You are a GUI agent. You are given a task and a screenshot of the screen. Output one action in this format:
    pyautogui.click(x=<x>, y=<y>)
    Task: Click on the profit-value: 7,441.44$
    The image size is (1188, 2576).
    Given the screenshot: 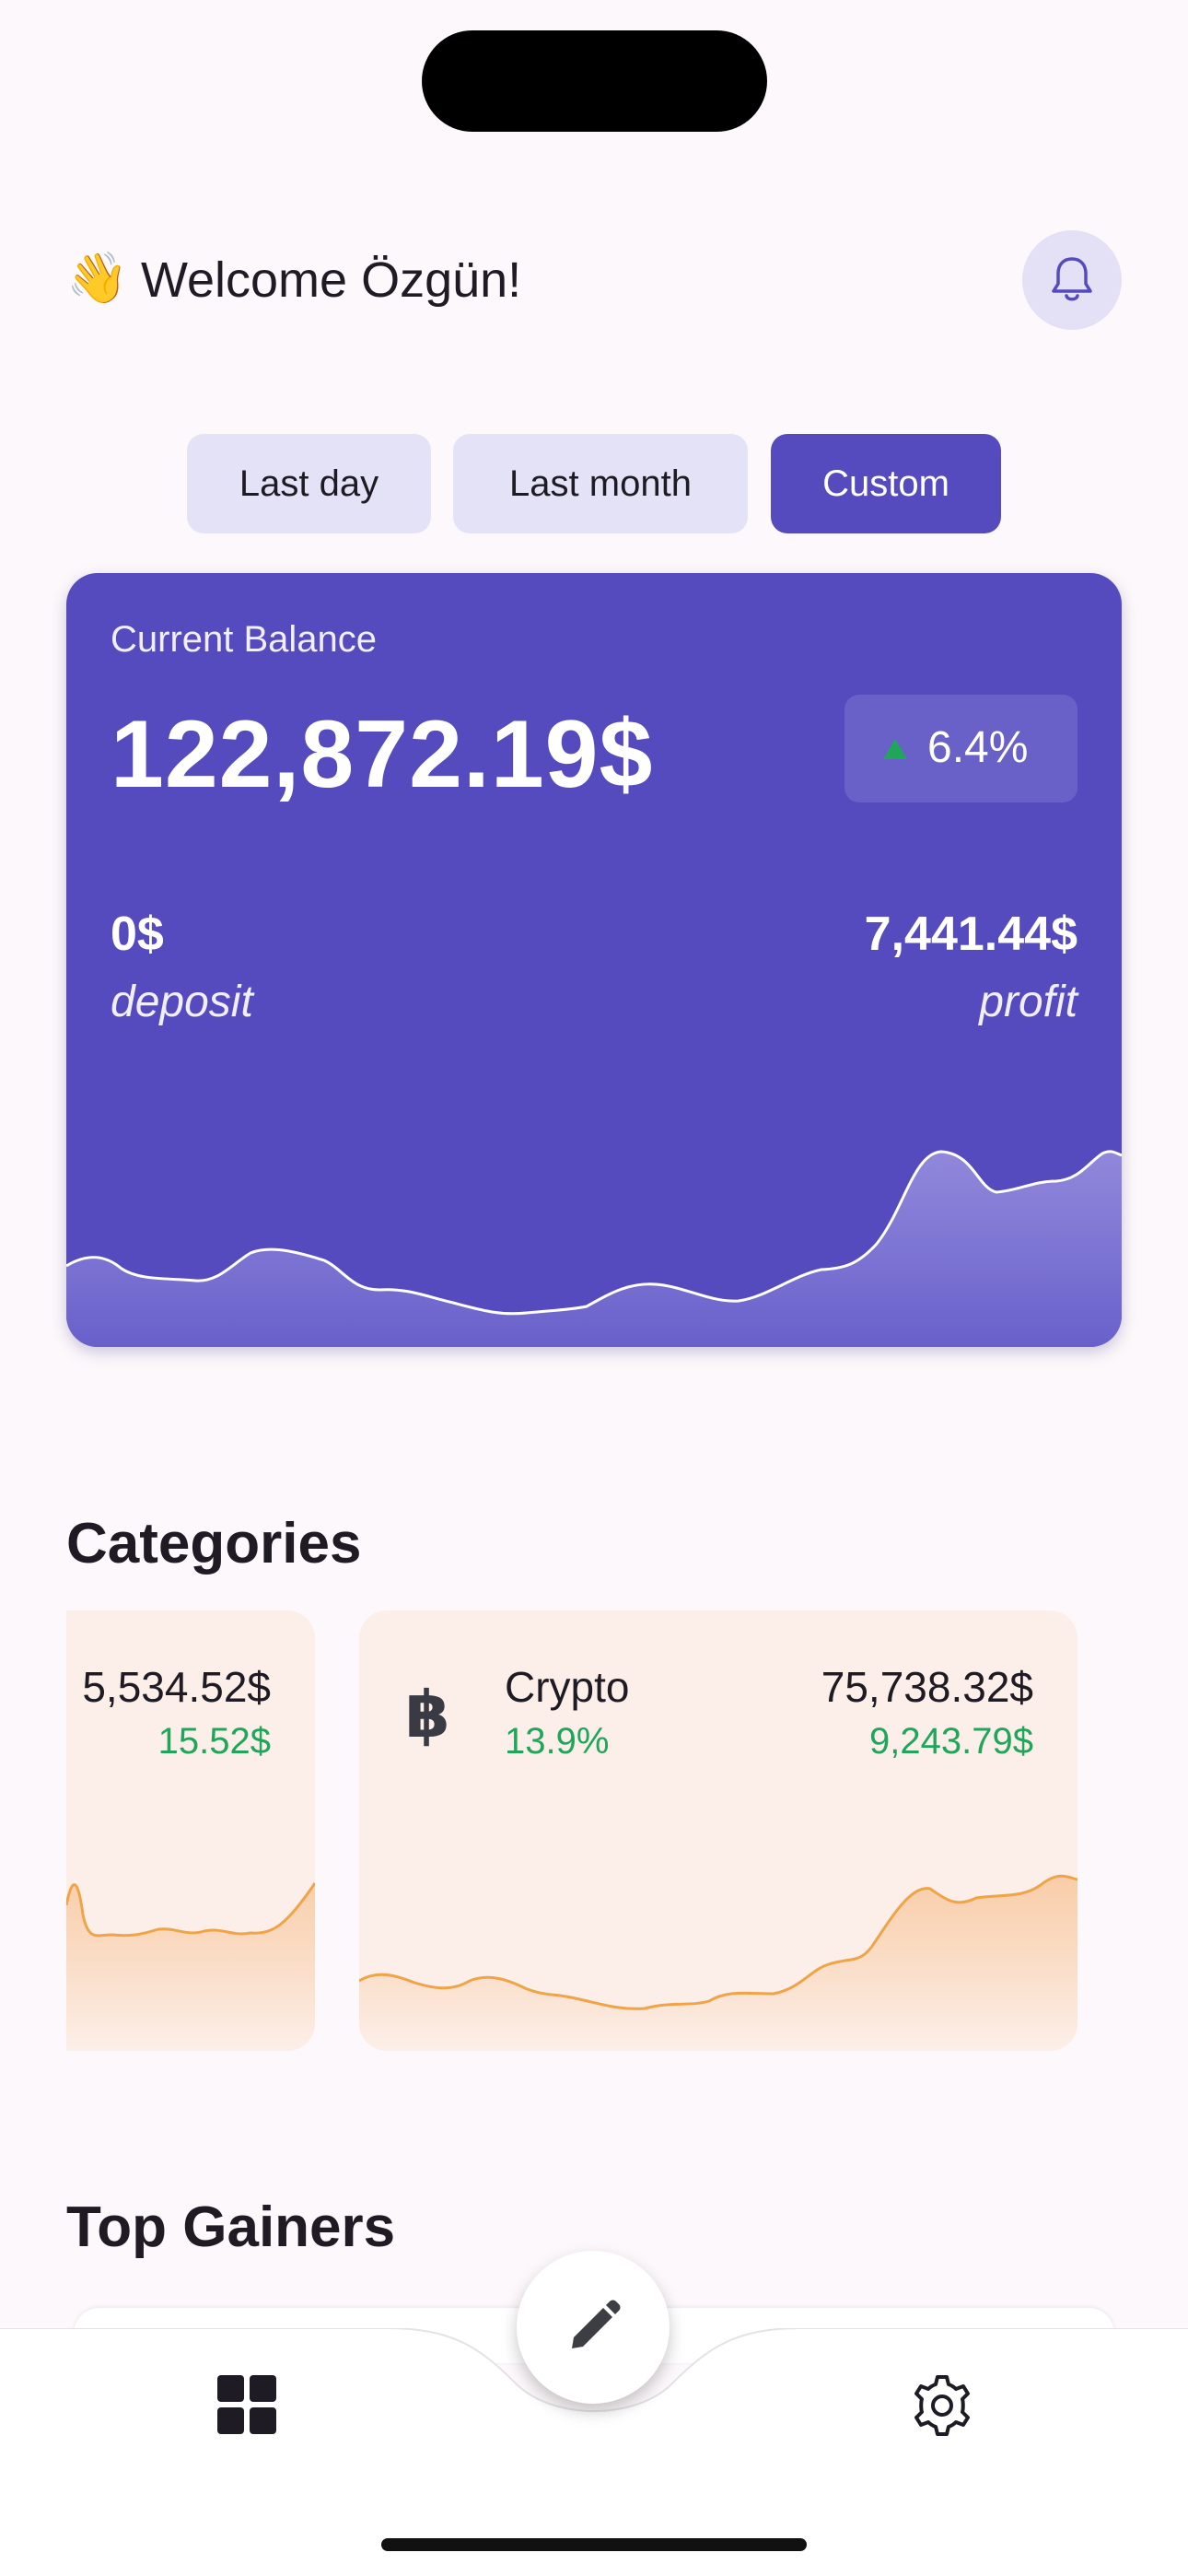 What is the action you would take?
    pyautogui.click(x=970, y=934)
    